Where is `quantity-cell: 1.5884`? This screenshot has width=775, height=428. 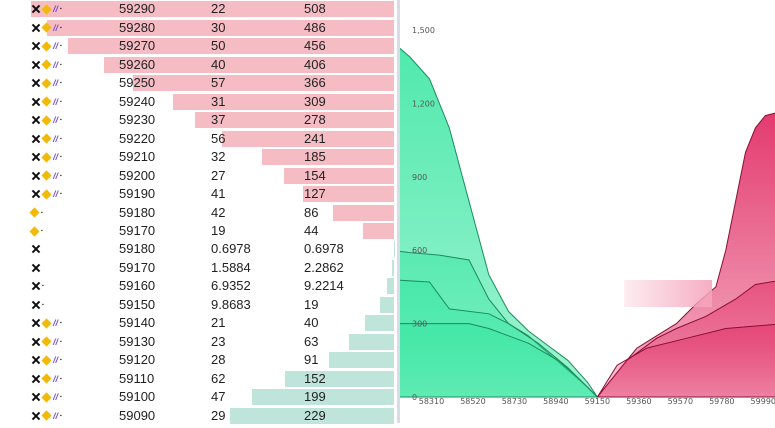 quantity-cell: 1.5884 is located at coordinates (231, 268).